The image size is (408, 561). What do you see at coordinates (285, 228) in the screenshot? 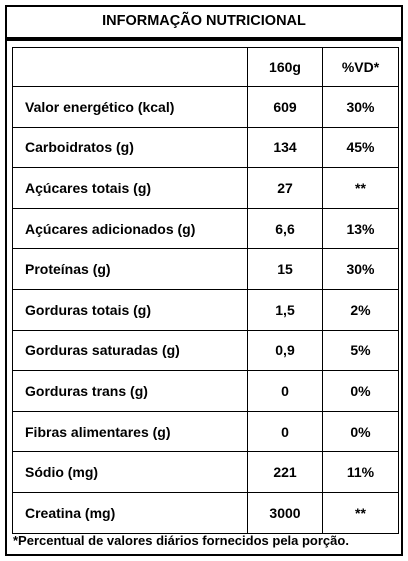
I see `portion-value: 6,6` at bounding box center [285, 228].